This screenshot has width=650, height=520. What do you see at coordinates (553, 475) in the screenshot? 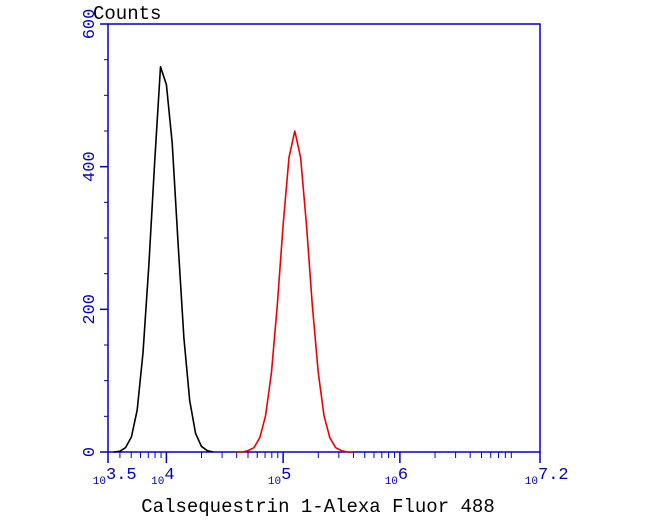
I see `x-tick-exponent: 7.2` at bounding box center [553, 475].